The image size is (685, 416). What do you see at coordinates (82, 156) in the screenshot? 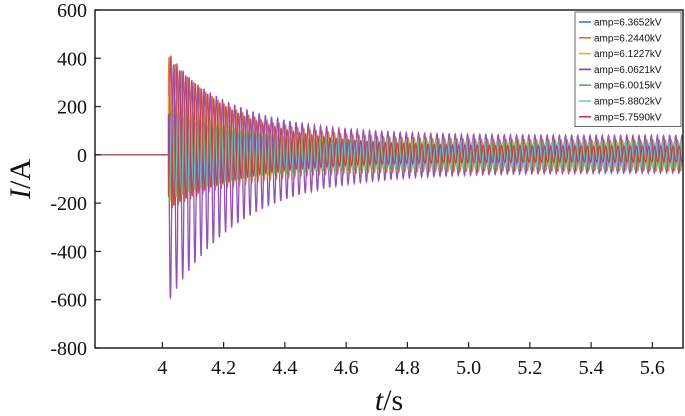
I see `y-tick-label: 0` at bounding box center [82, 156].